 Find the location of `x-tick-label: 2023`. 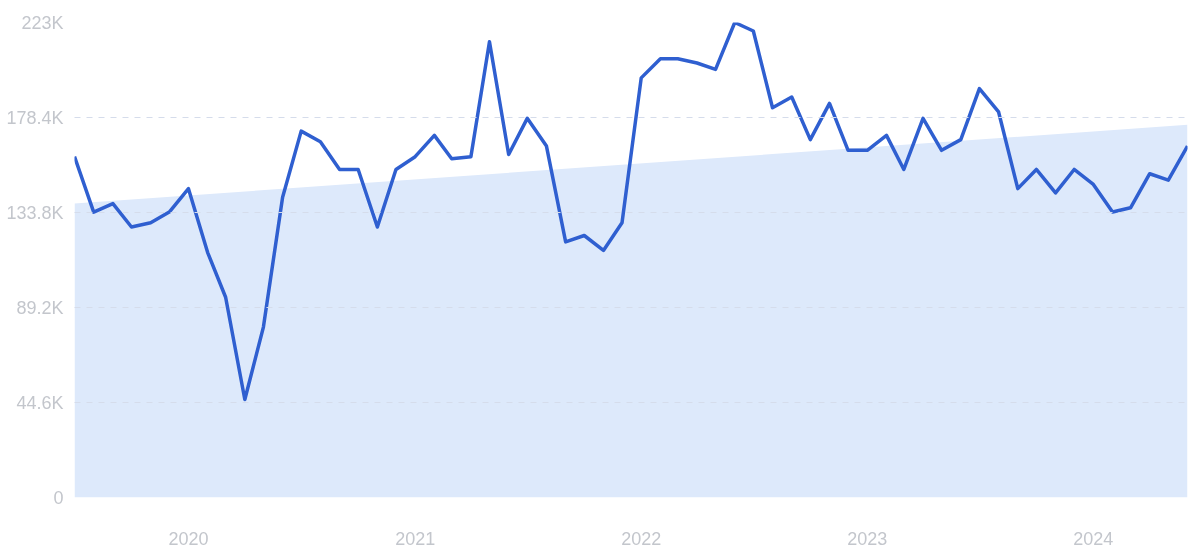

x-tick-label: 2023 is located at coordinates (867, 538).